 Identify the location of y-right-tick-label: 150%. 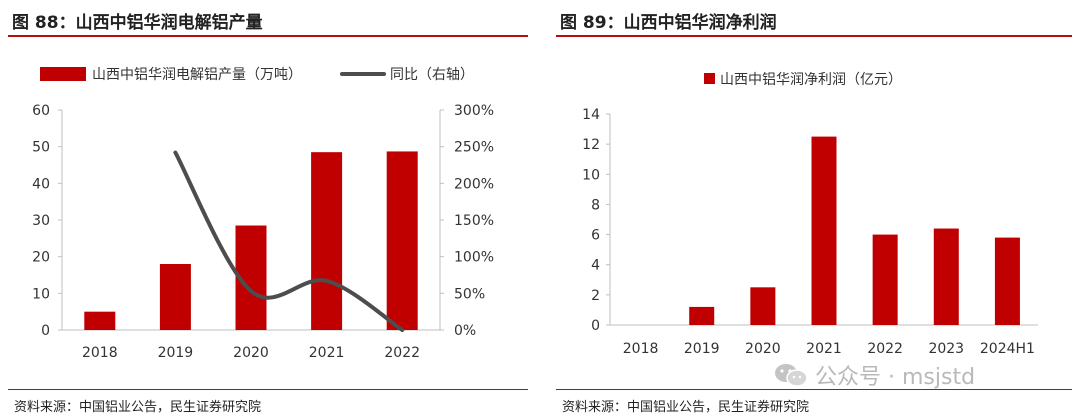
(474, 221).